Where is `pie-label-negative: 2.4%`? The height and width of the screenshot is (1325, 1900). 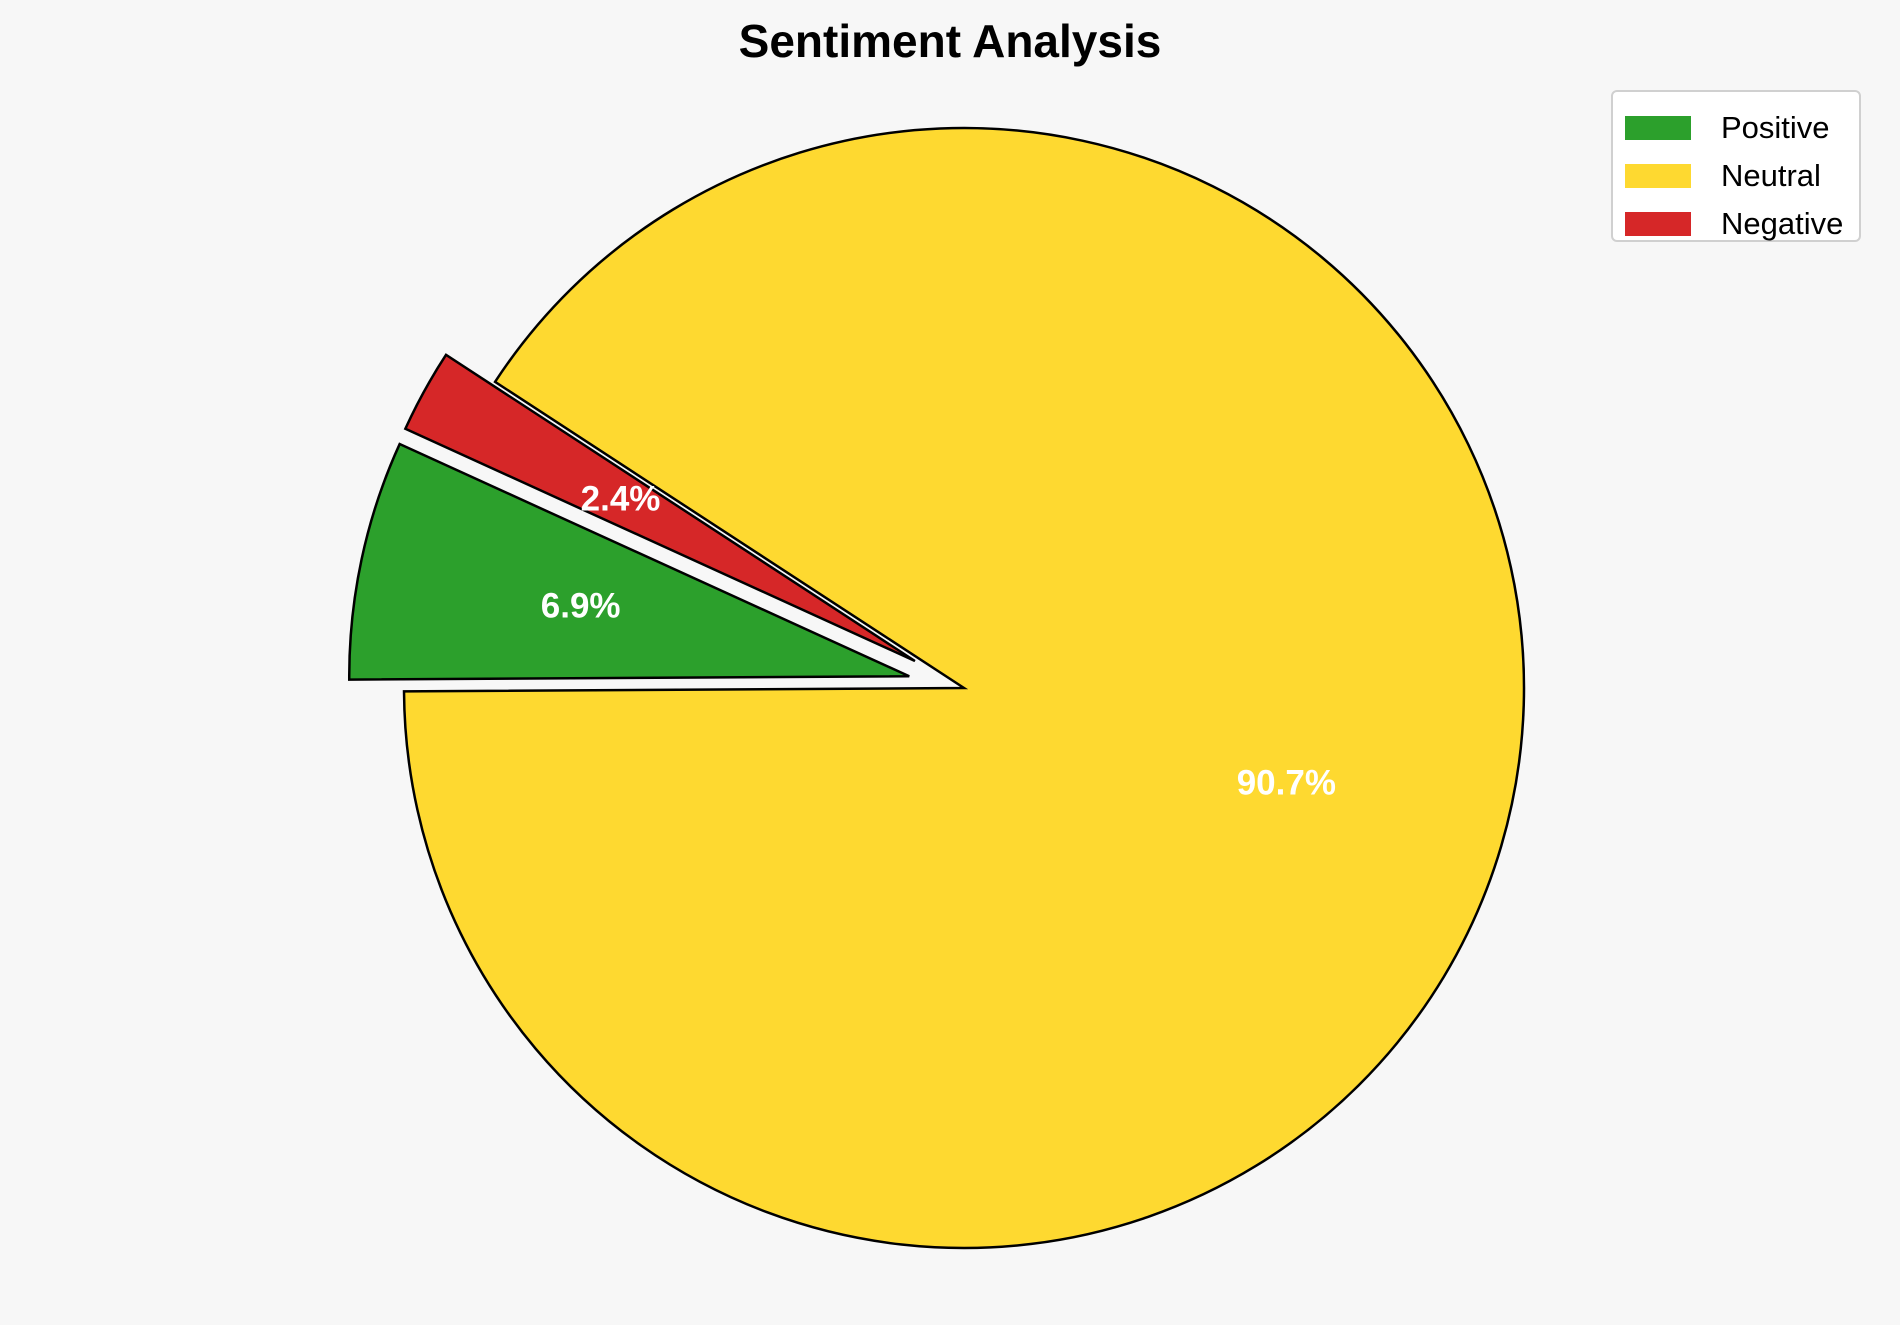 pie-label-negative: 2.4% is located at coordinates (621, 499).